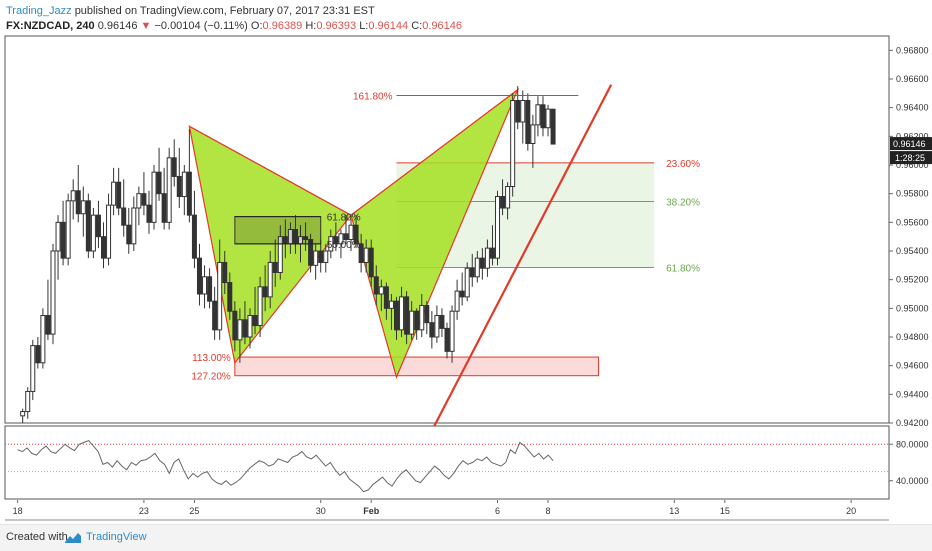 This screenshot has height=551, width=932. I want to click on low-value: 0.96144, so click(388, 26).